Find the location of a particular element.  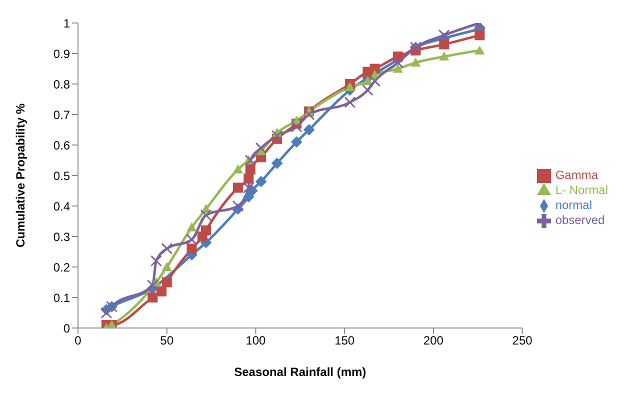

y-tick-label: 0.3 is located at coordinates (61, 237).